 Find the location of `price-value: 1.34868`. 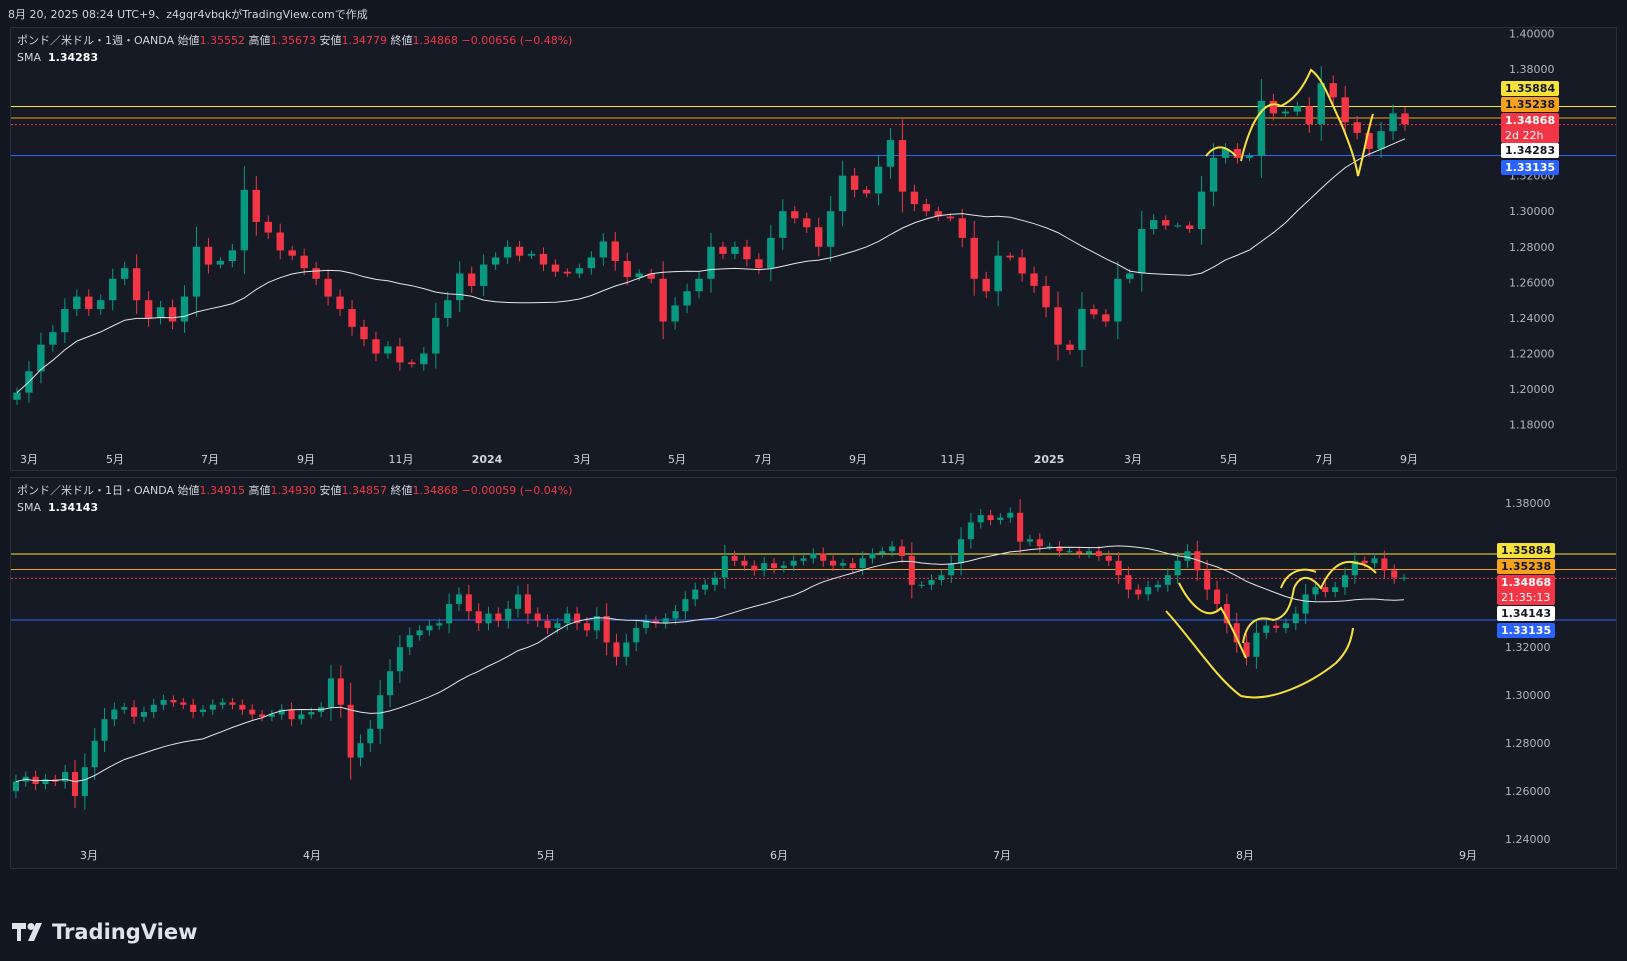

price-value: 1.34868 is located at coordinates (1526, 582).